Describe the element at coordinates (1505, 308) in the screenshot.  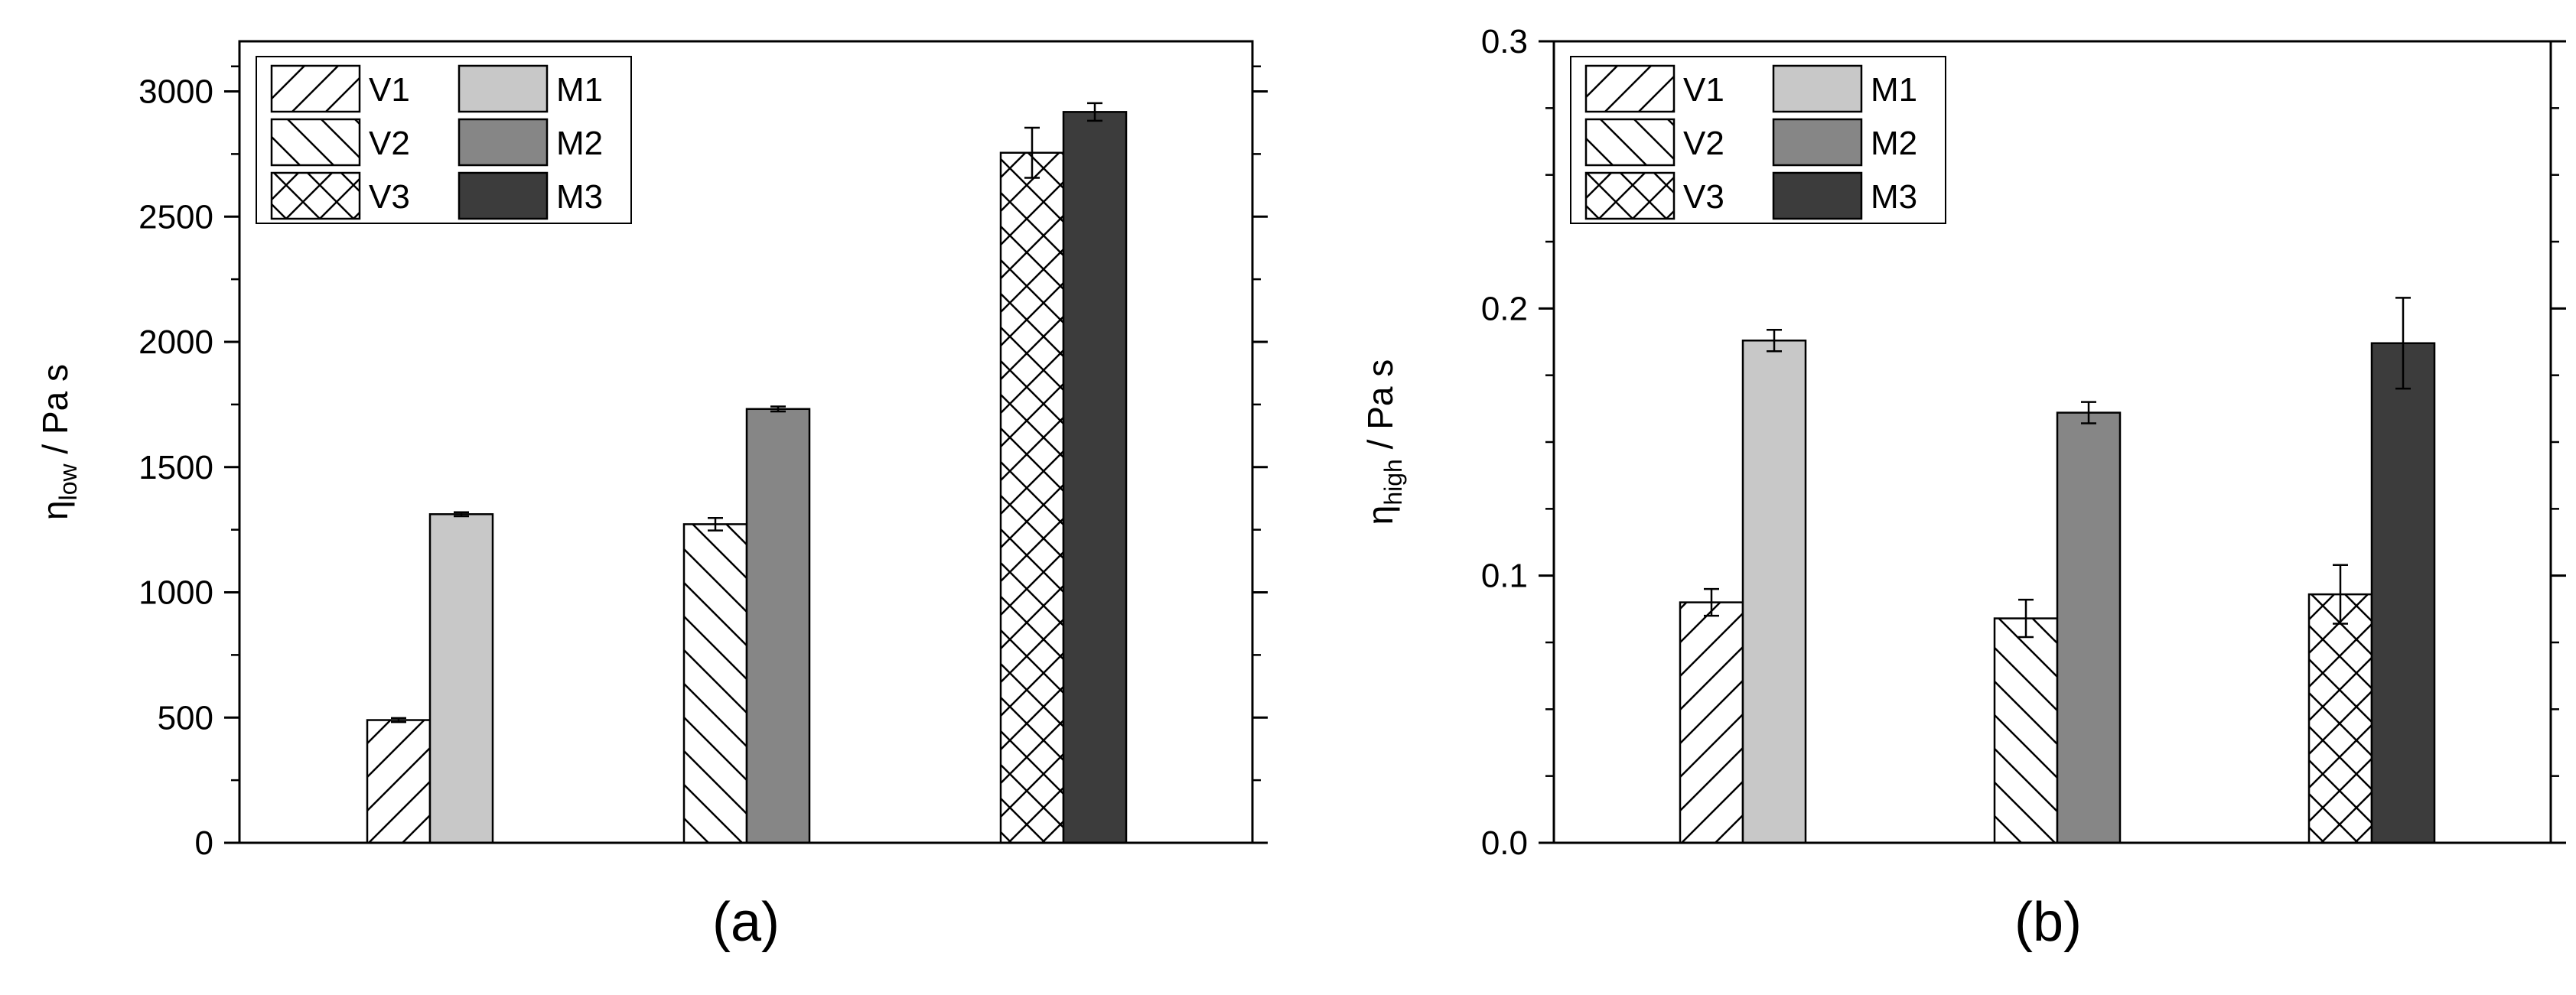
I see `y-tick-label: 0.2` at that location.